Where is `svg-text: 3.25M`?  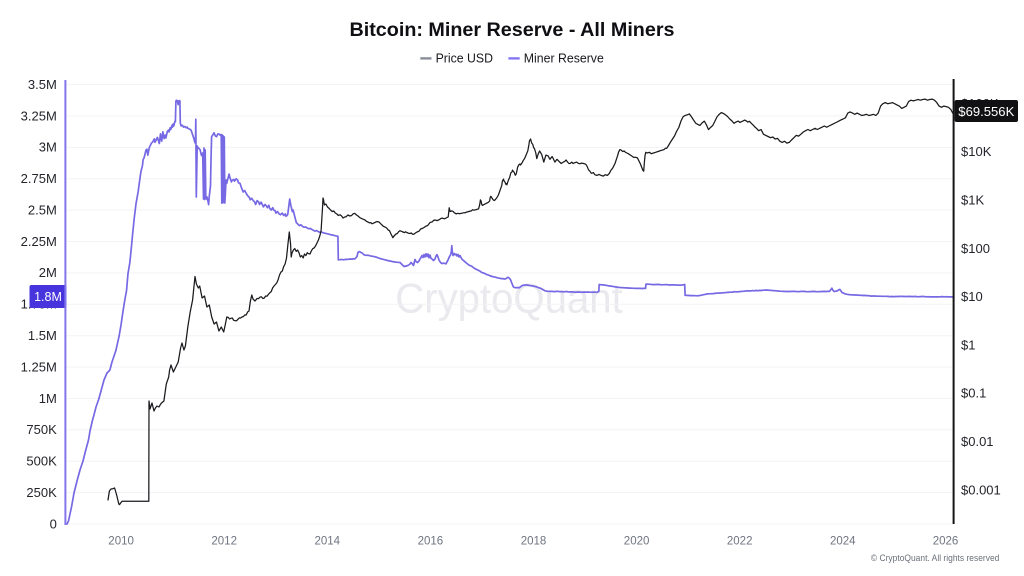 svg-text: 3.25M is located at coordinates (39, 115).